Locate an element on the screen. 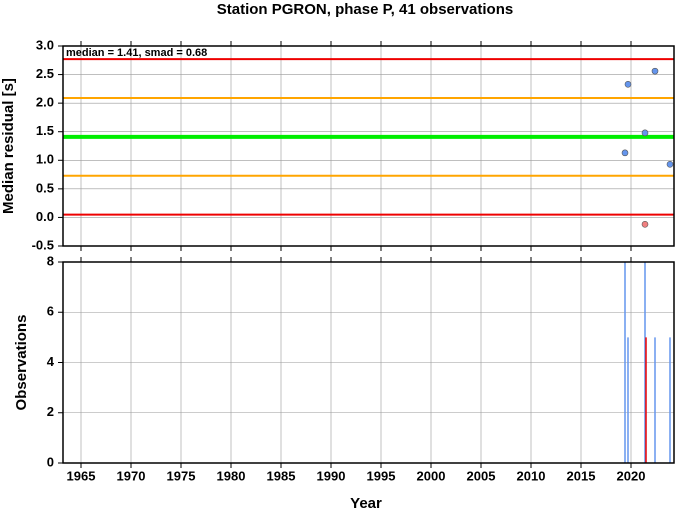  x-tick-label: 2020 is located at coordinates (631, 475).